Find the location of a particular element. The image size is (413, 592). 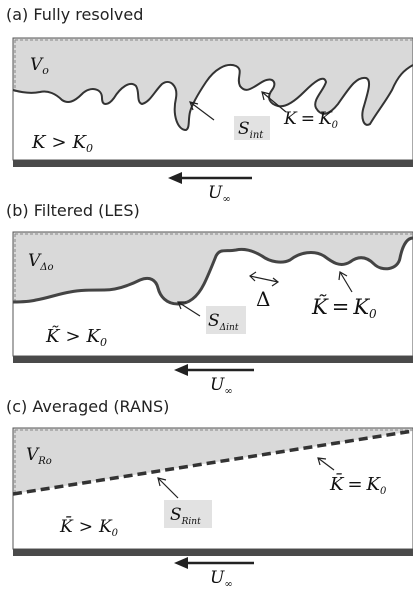

panel-a-region-label: K > K0 is located at coordinates (62, 143).